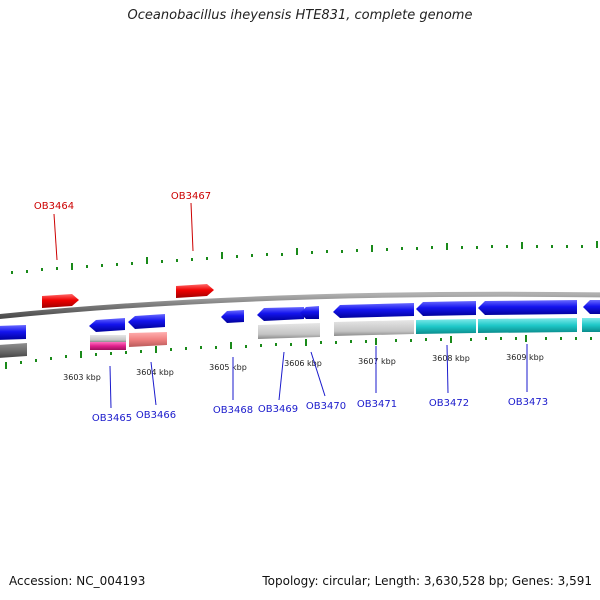 The width and height of the screenshot is (600, 600). I want to click on gene-OB3467, so click(195, 291).